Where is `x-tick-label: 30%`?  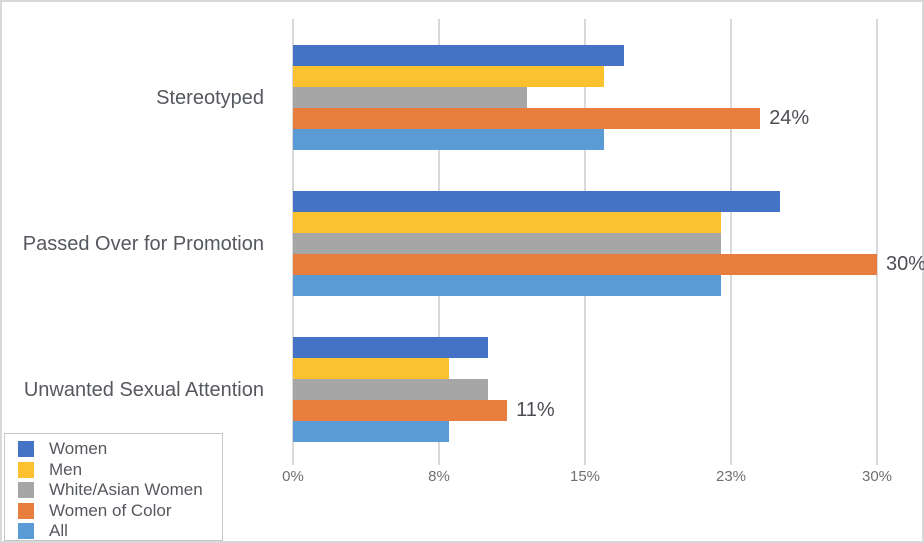
x-tick-label: 30% is located at coordinates (877, 476).